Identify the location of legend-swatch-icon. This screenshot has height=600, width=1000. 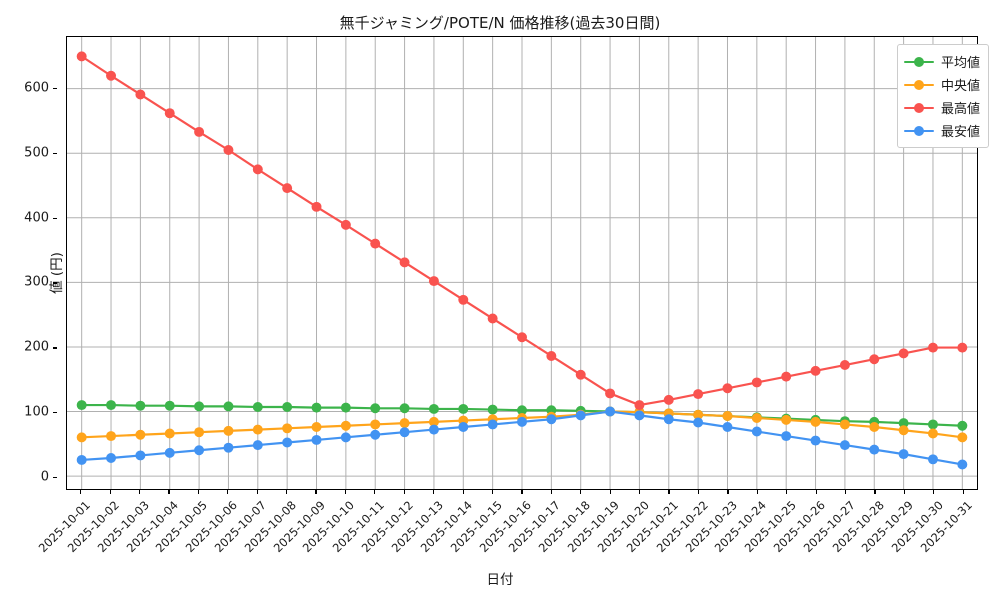
(918, 62).